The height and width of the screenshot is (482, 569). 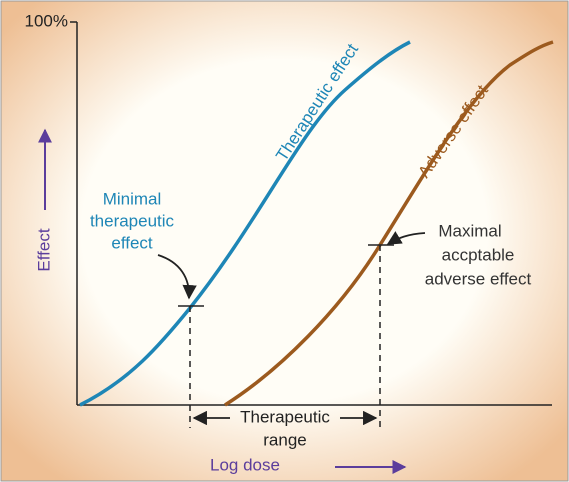 What do you see at coordinates (132, 198) in the screenshot?
I see `annotation: Minimal` at bounding box center [132, 198].